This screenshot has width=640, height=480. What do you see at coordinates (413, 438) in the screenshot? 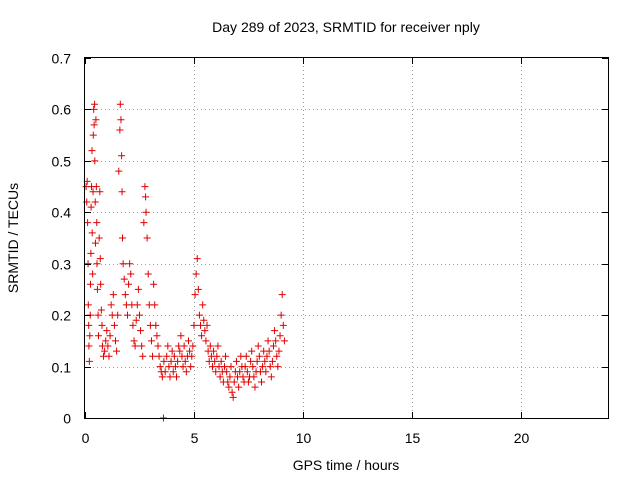
I see `x-tick-label: 15` at bounding box center [413, 438].